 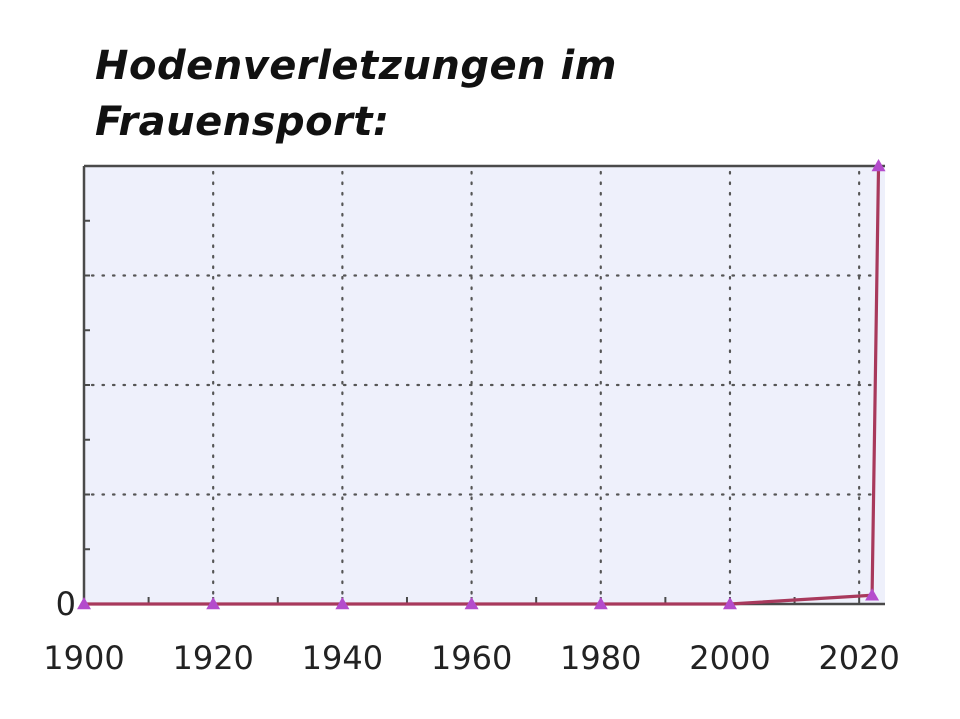 I want to click on x-tick-label: 1940, so click(x=342, y=658).